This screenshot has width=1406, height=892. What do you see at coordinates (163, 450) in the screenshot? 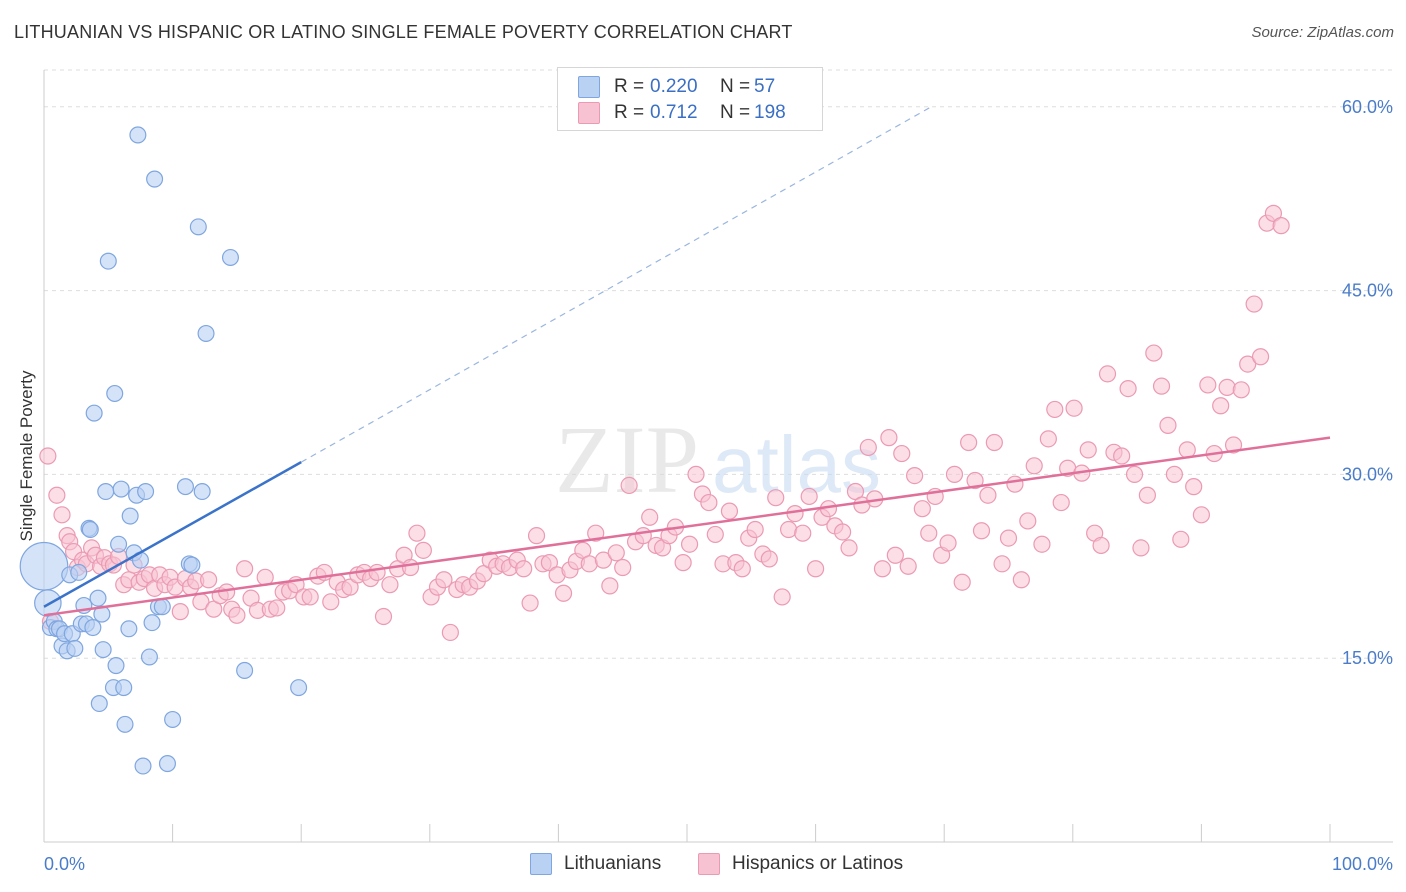
I see `lithuanian-points` at bounding box center [163, 450].